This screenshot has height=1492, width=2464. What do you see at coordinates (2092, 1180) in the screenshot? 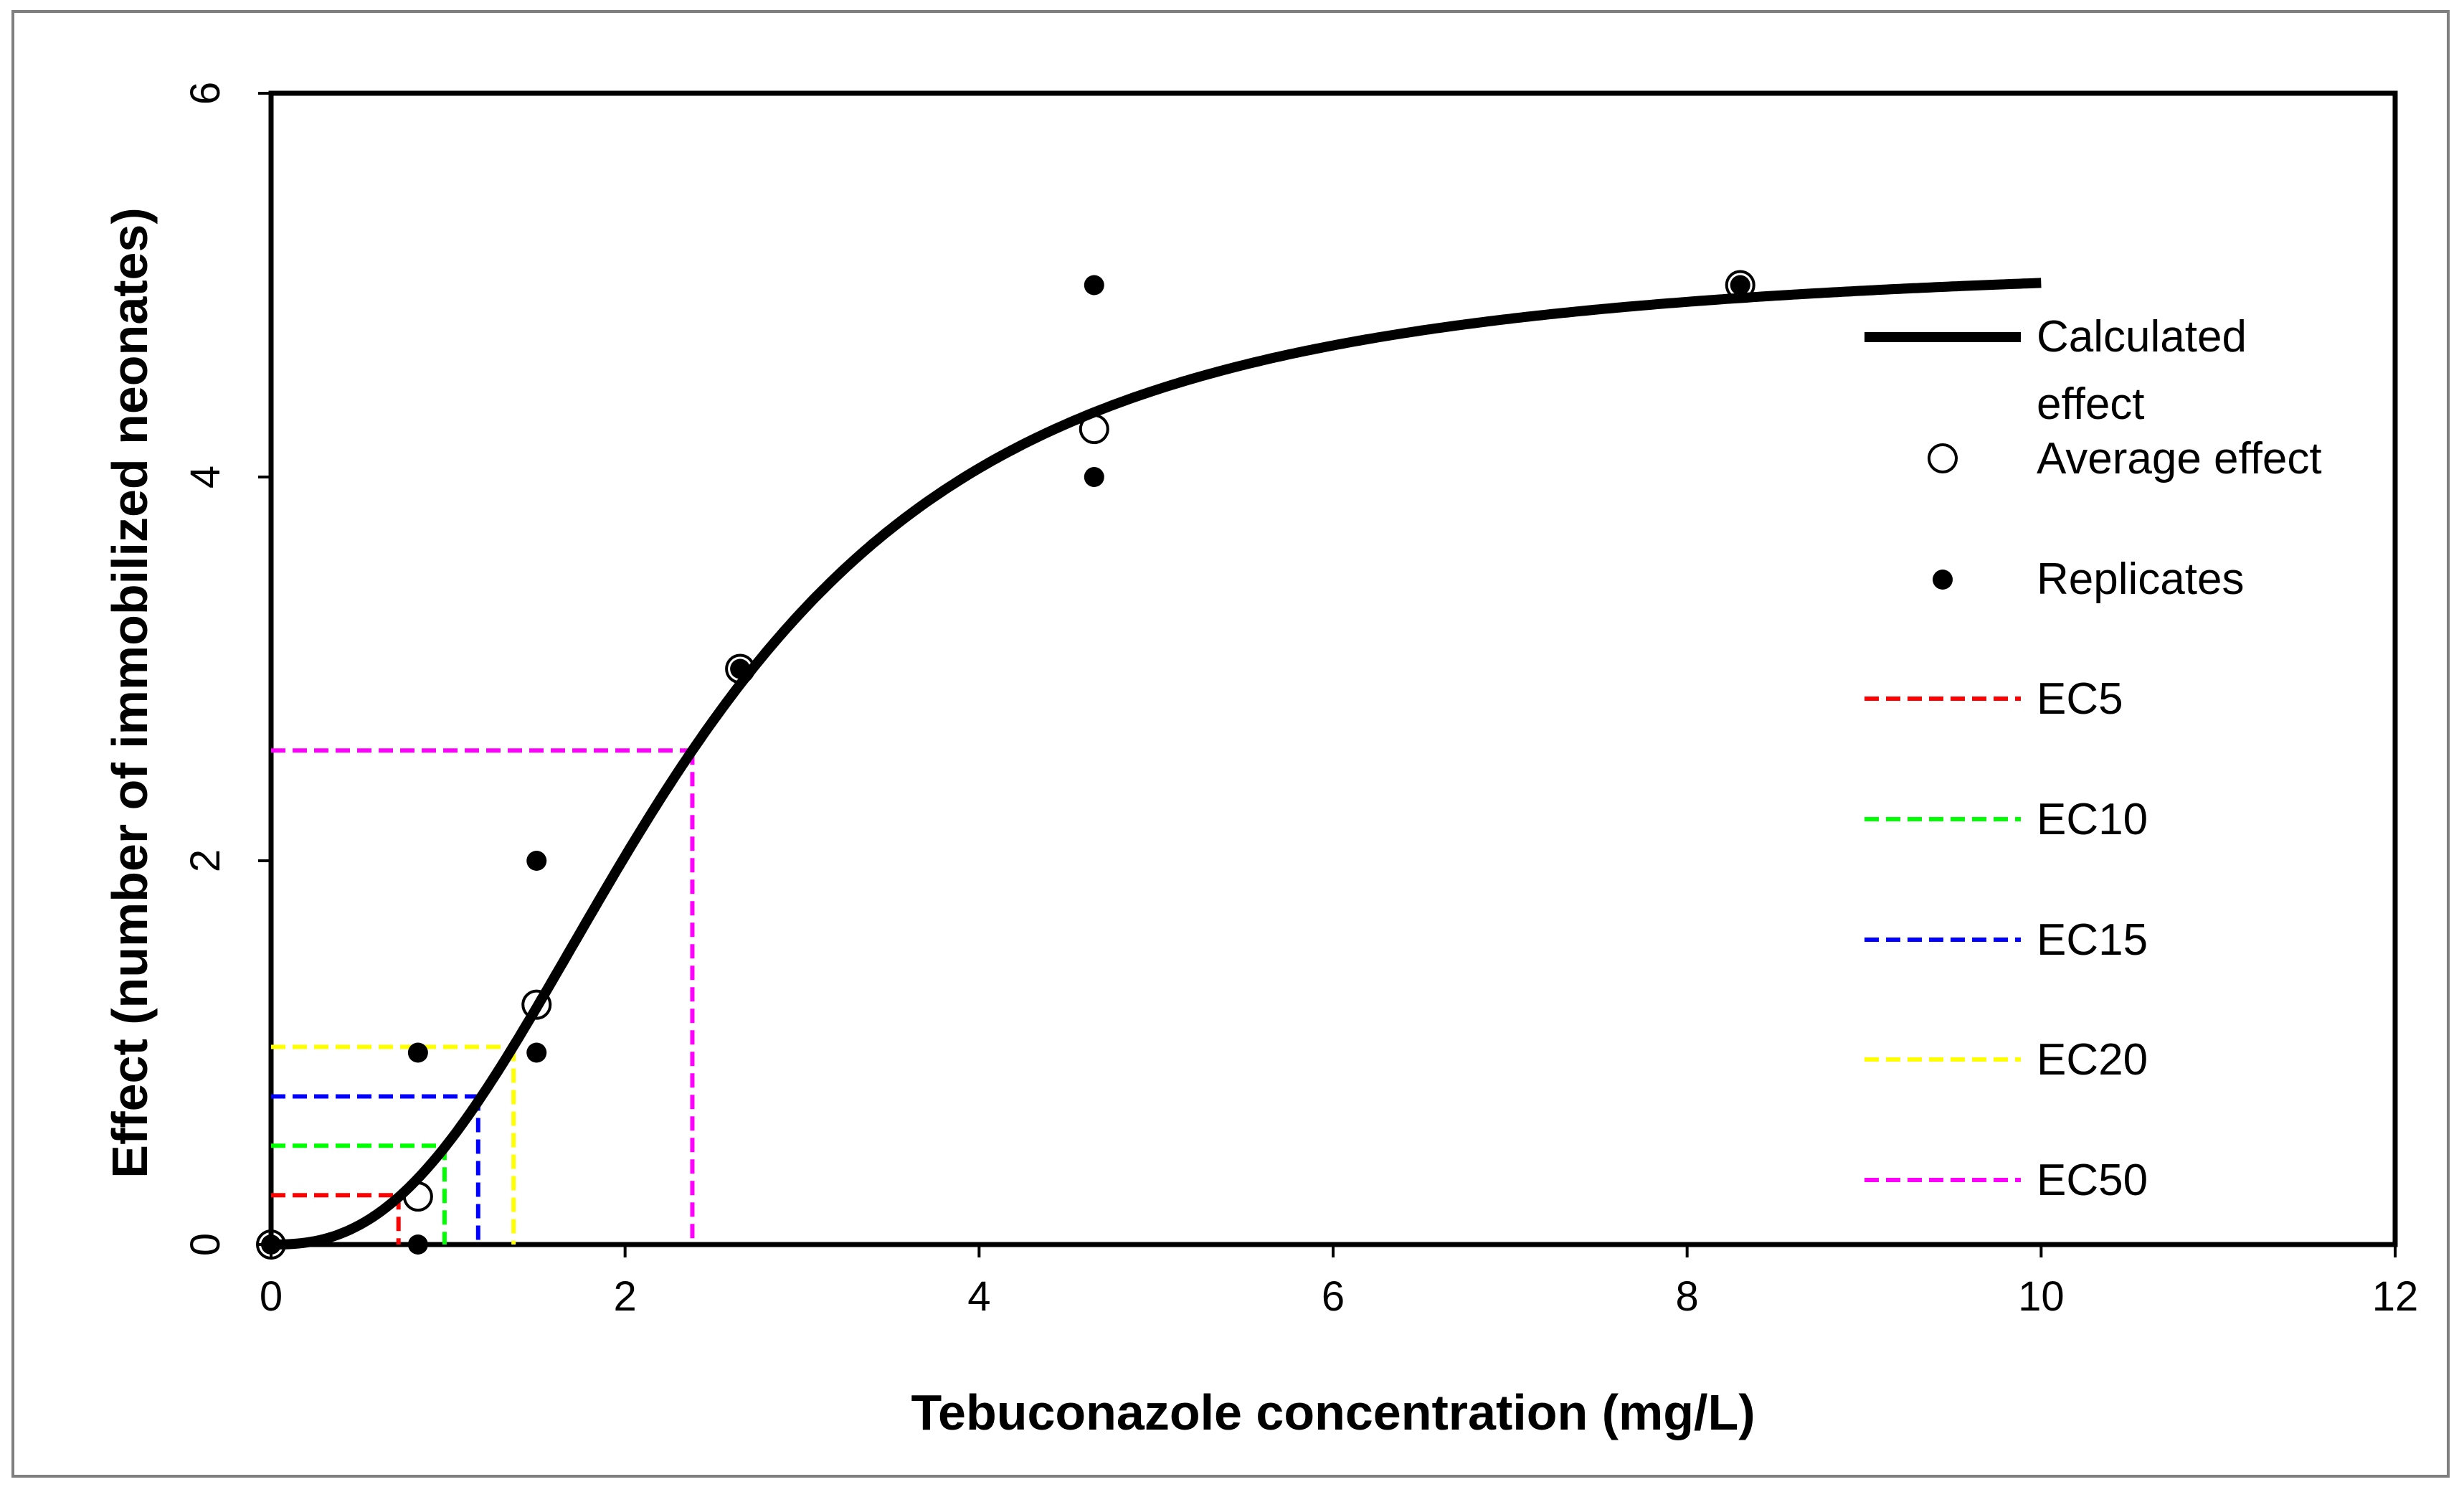
I see `legend-ec50-label: EC50` at bounding box center [2092, 1180].